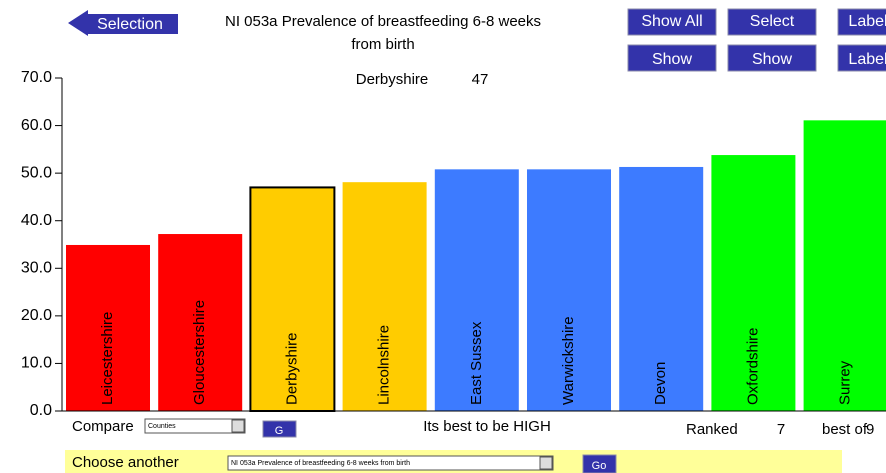 The width and height of the screenshot is (886, 473). I want to click on category-label: Devon, so click(660, 383).